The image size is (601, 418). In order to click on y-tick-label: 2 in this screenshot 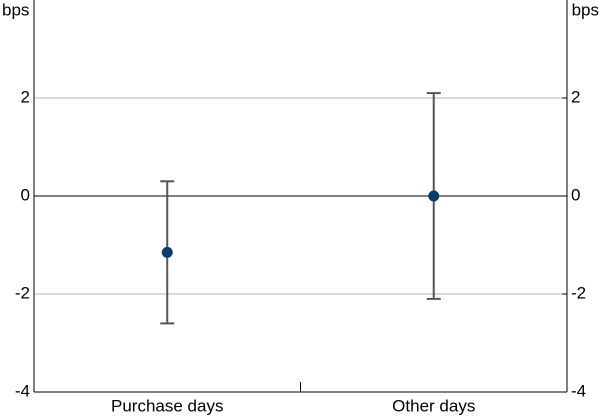, I will do `click(25, 96)`.